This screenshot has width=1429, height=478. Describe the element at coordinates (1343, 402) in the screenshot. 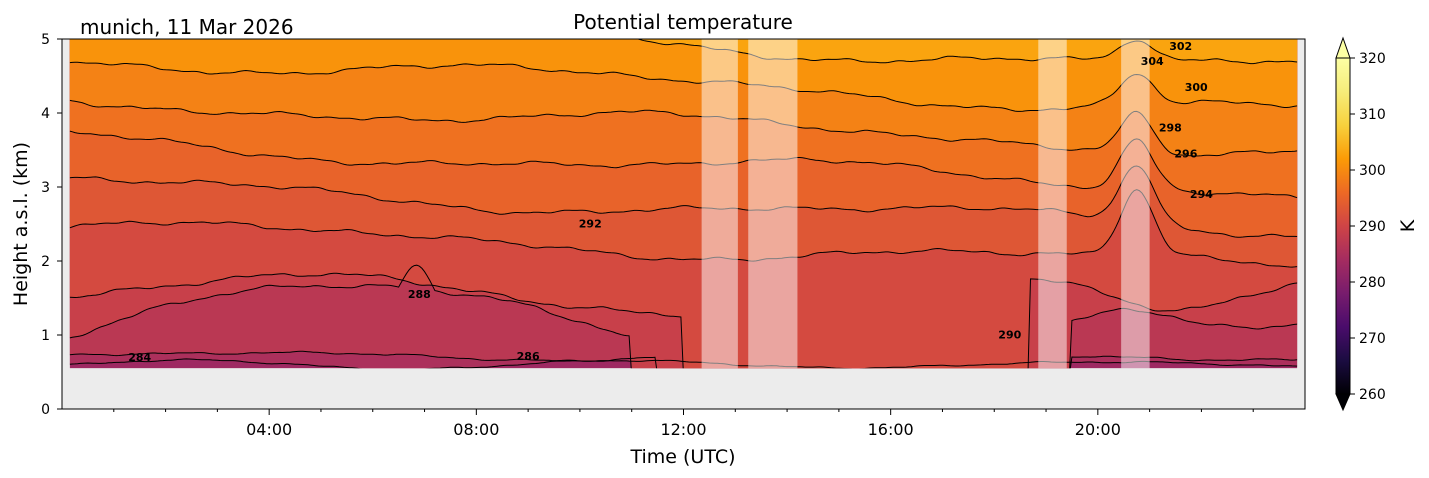

I see `colorbar-extend-bottom` at that location.